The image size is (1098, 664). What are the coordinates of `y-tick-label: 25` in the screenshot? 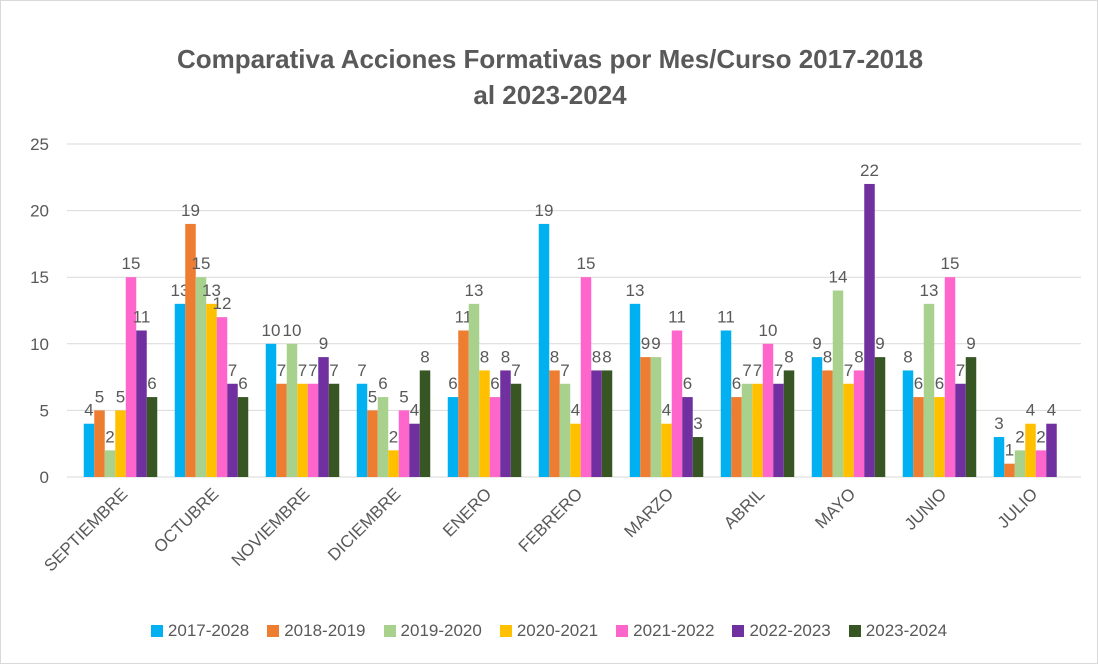 It's located at (39, 144).